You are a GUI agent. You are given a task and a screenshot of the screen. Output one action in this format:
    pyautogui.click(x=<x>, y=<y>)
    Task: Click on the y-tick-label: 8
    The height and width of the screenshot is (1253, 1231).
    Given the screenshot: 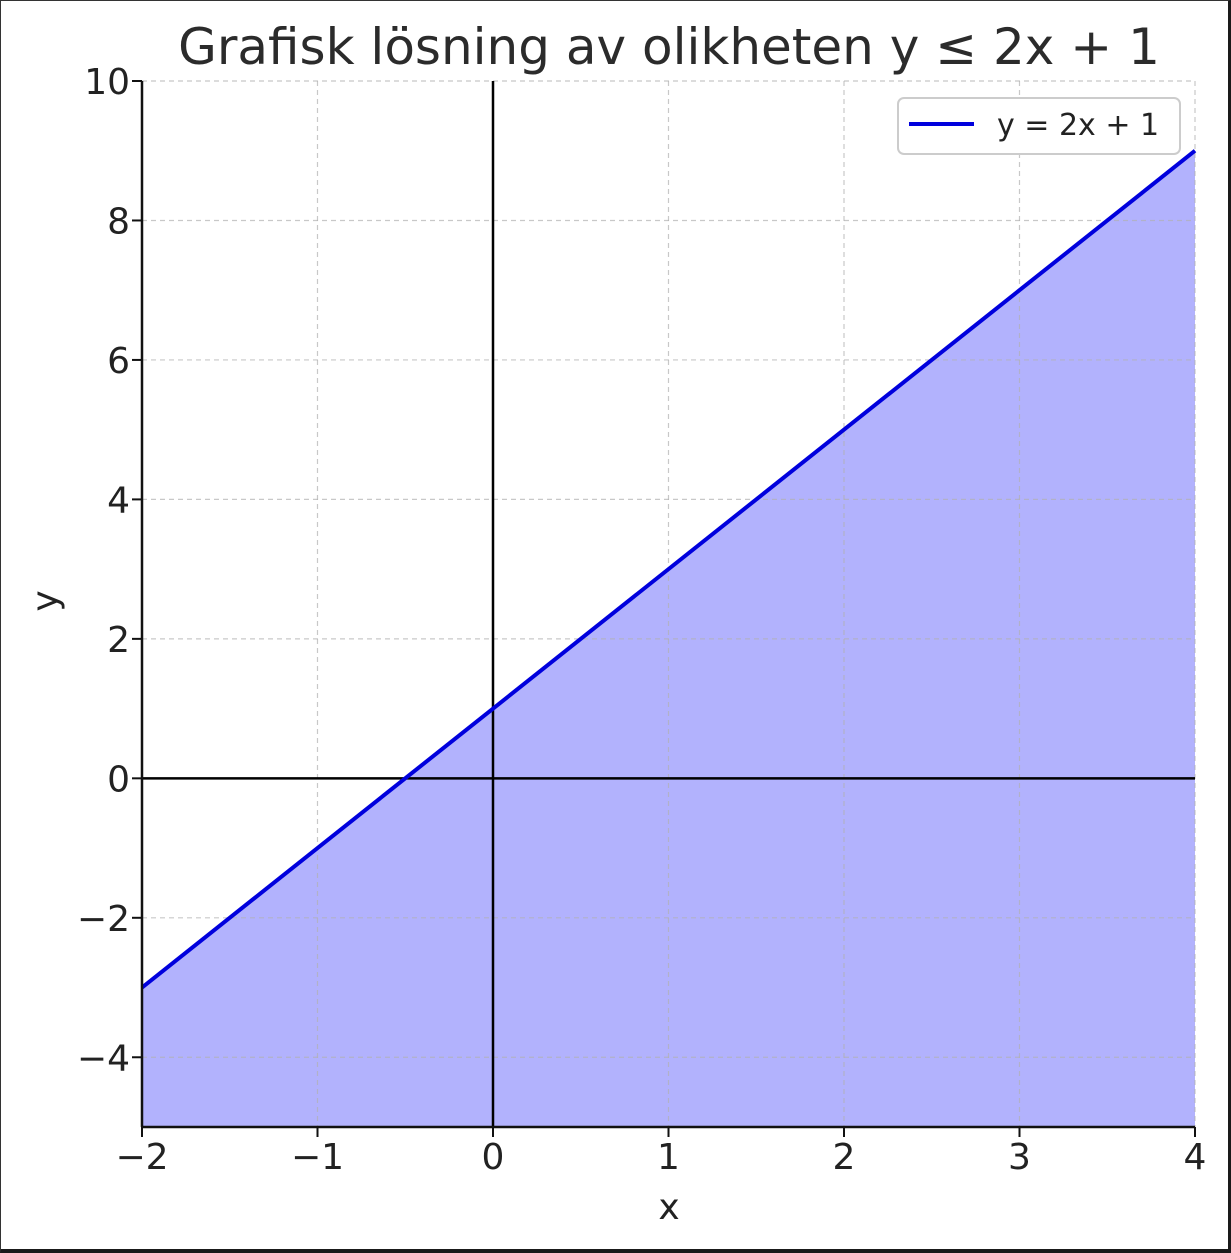 What is the action you would take?
    pyautogui.click(x=118, y=221)
    